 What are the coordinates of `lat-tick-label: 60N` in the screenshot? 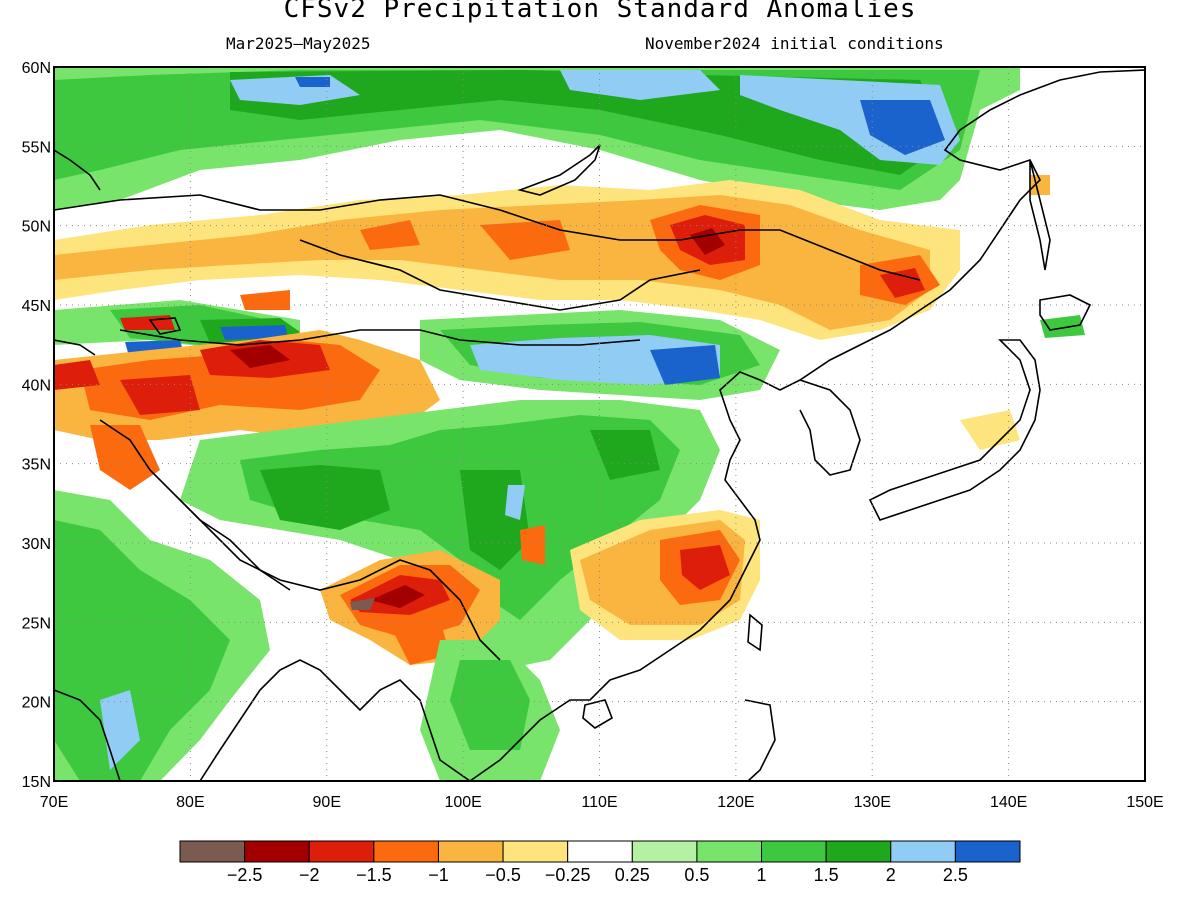 It's located at (36, 68).